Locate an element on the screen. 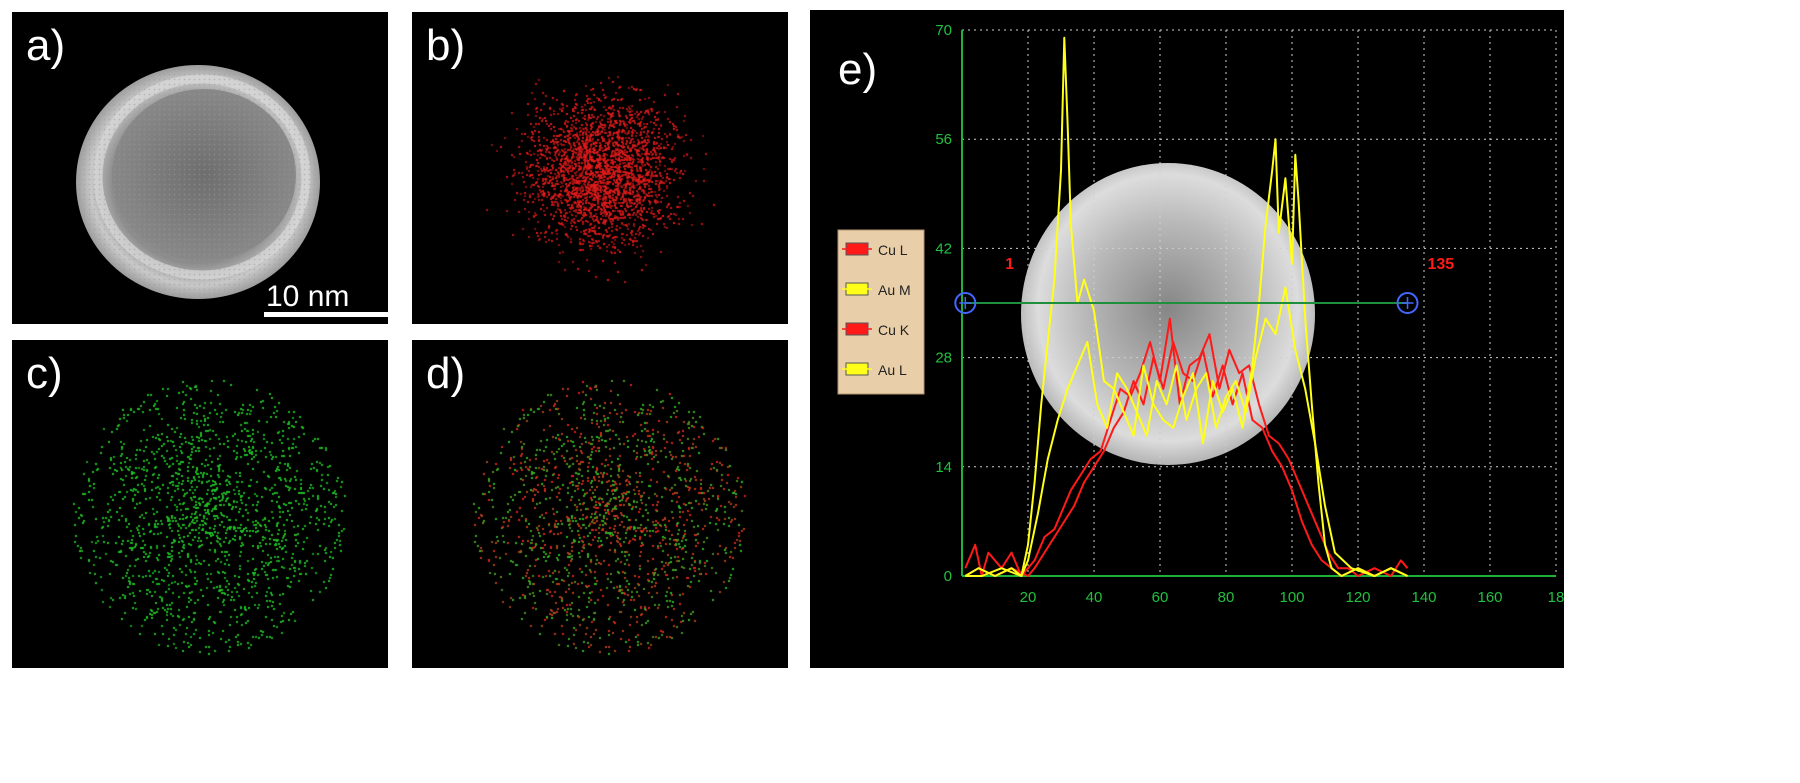  panel-b-red-map: b) is located at coordinates (600, 168).